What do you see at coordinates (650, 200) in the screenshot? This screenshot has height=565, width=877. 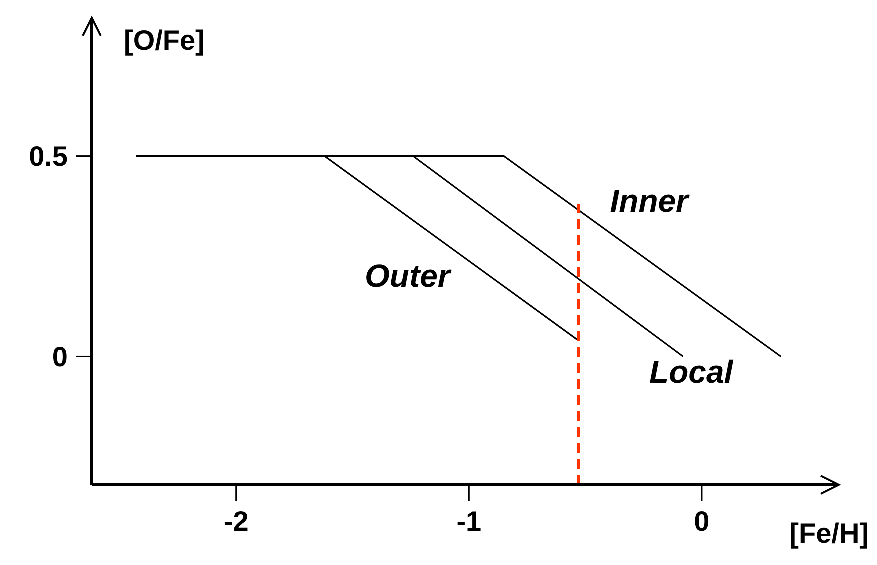 I see `series-label: Inner` at bounding box center [650, 200].